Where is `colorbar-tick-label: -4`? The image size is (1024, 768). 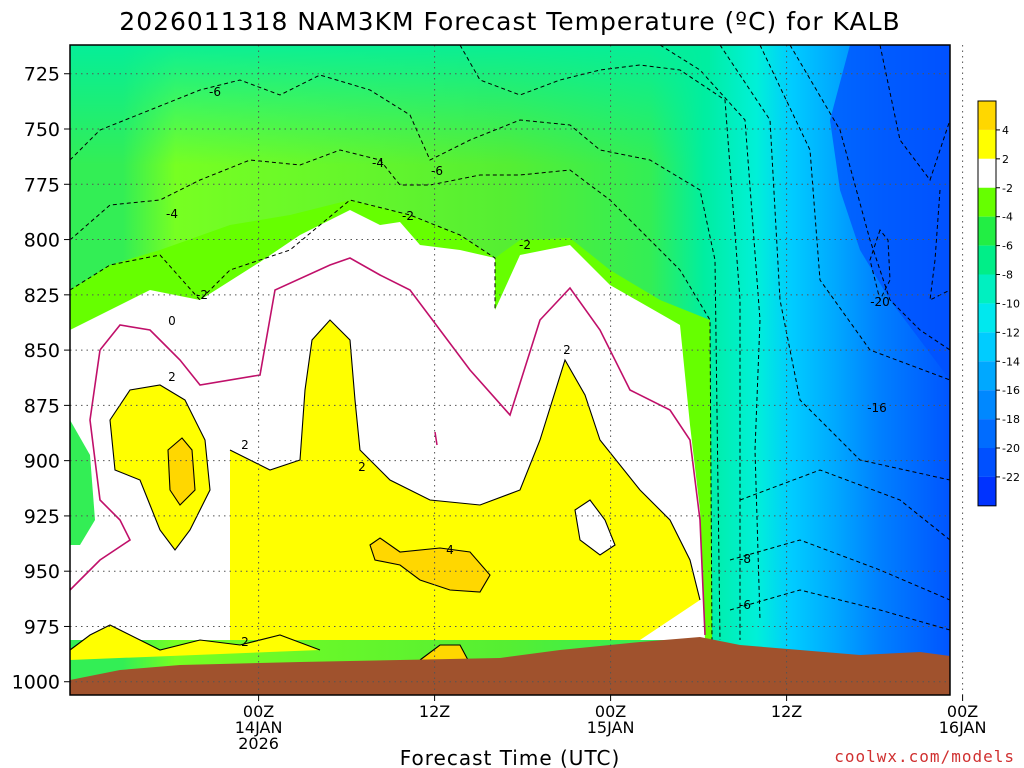
colorbar-tick-label: -4 is located at coordinates (1007, 217).